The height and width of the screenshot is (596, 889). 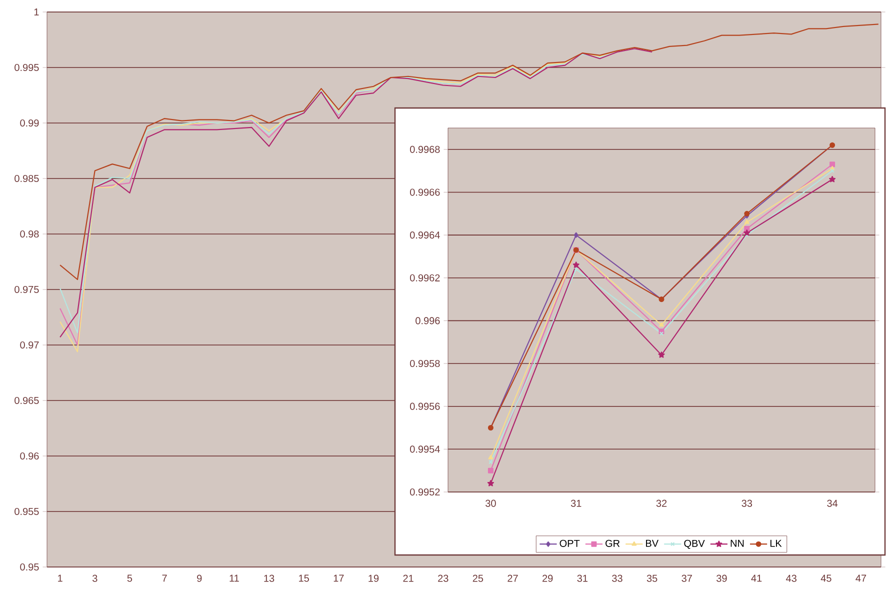 I want to click on x-tick-label: 27, so click(x=513, y=578).